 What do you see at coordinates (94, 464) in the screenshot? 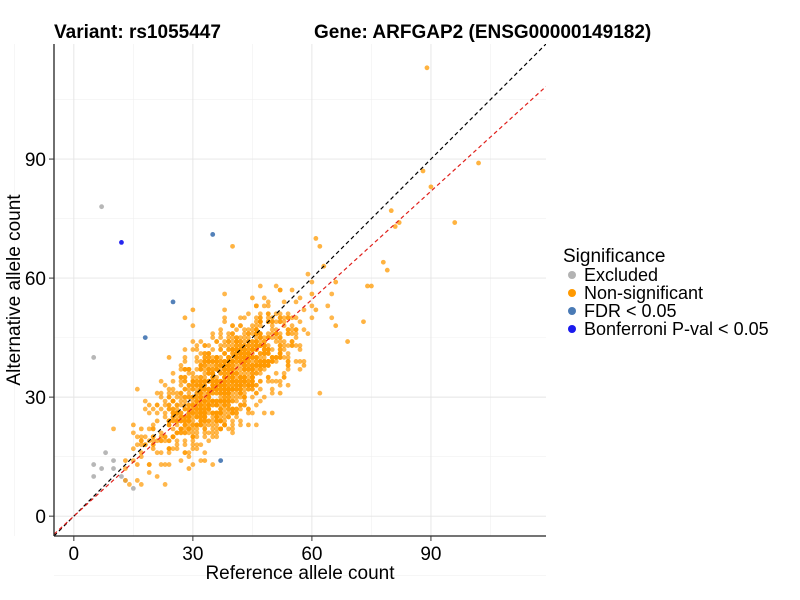
I see `point-excluded` at bounding box center [94, 464].